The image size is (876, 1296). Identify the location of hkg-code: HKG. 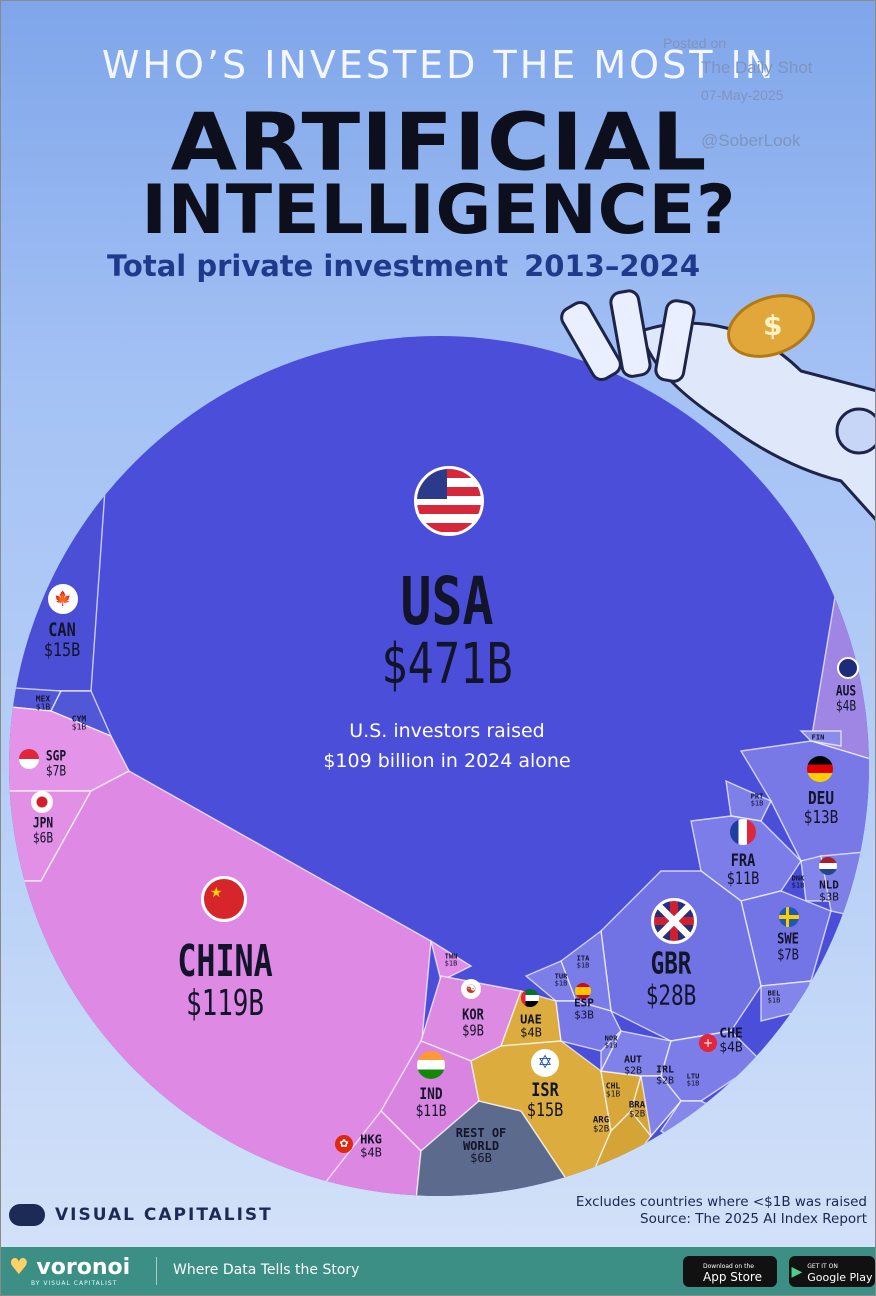
(371, 1139).